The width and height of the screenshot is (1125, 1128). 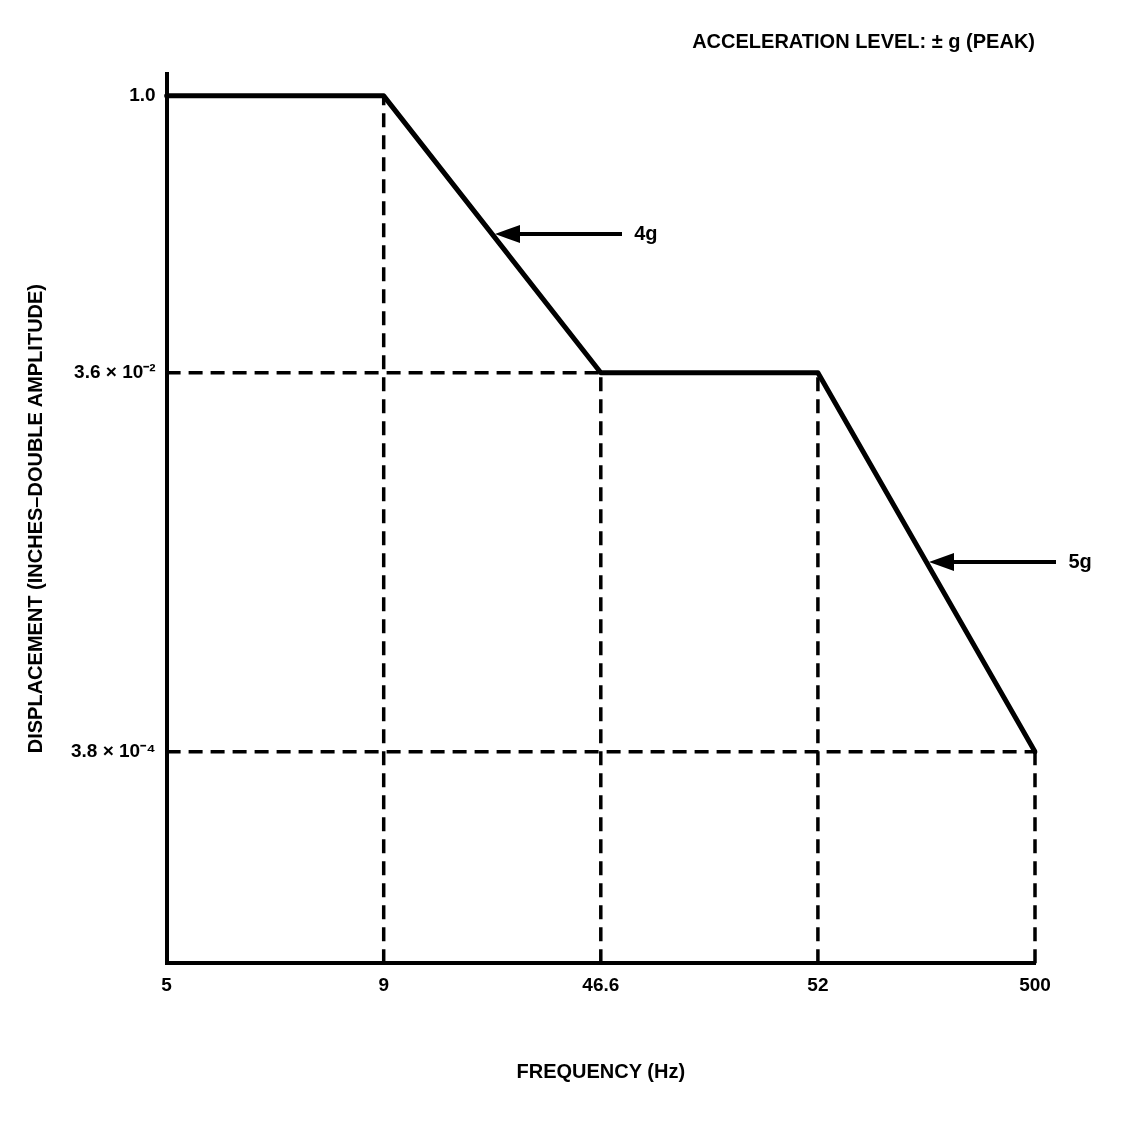 I want to click on text: 5g, so click(x=1080, y=560).